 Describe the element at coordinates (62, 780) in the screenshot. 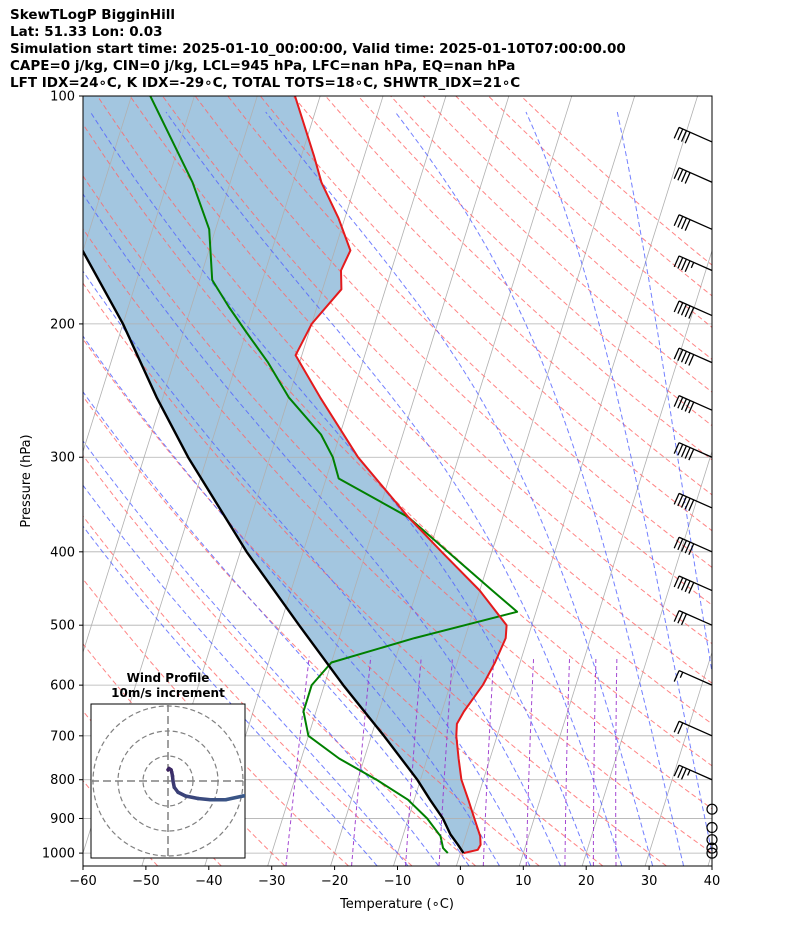

I see `y-tick-label: 800` at that location.